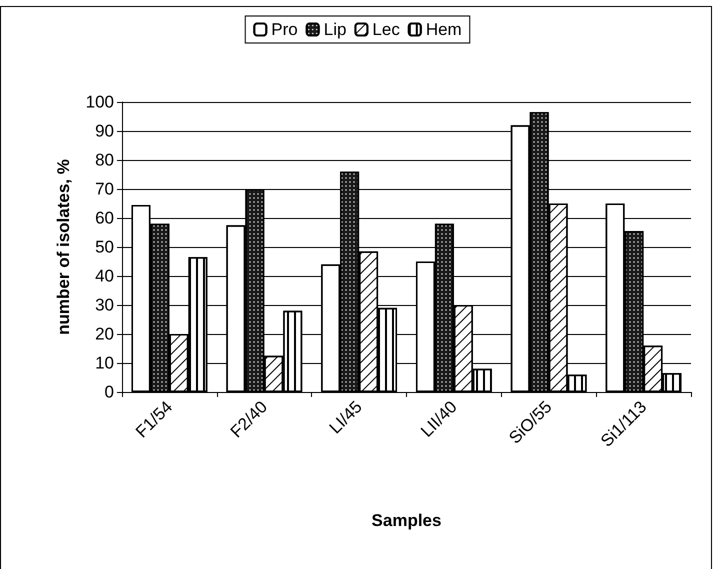 This screenshot has height=569, width=715. What do you see at coordinates (63, 247) in the screenshot?
I see `y-axis-title: number of isolates, %` at bounding box center [63, 247].